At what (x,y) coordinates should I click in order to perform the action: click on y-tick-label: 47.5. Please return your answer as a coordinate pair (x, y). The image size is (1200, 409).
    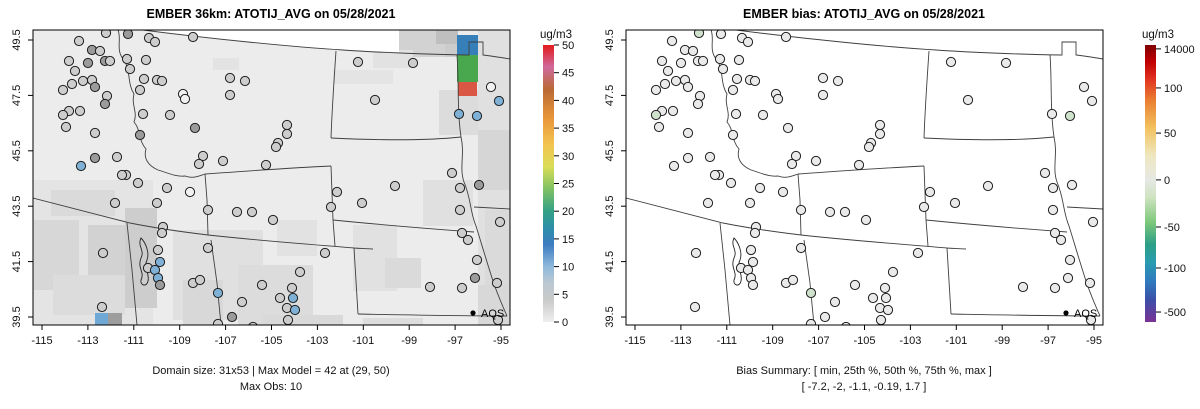
    Looking at the image, I should click on (17, 95).